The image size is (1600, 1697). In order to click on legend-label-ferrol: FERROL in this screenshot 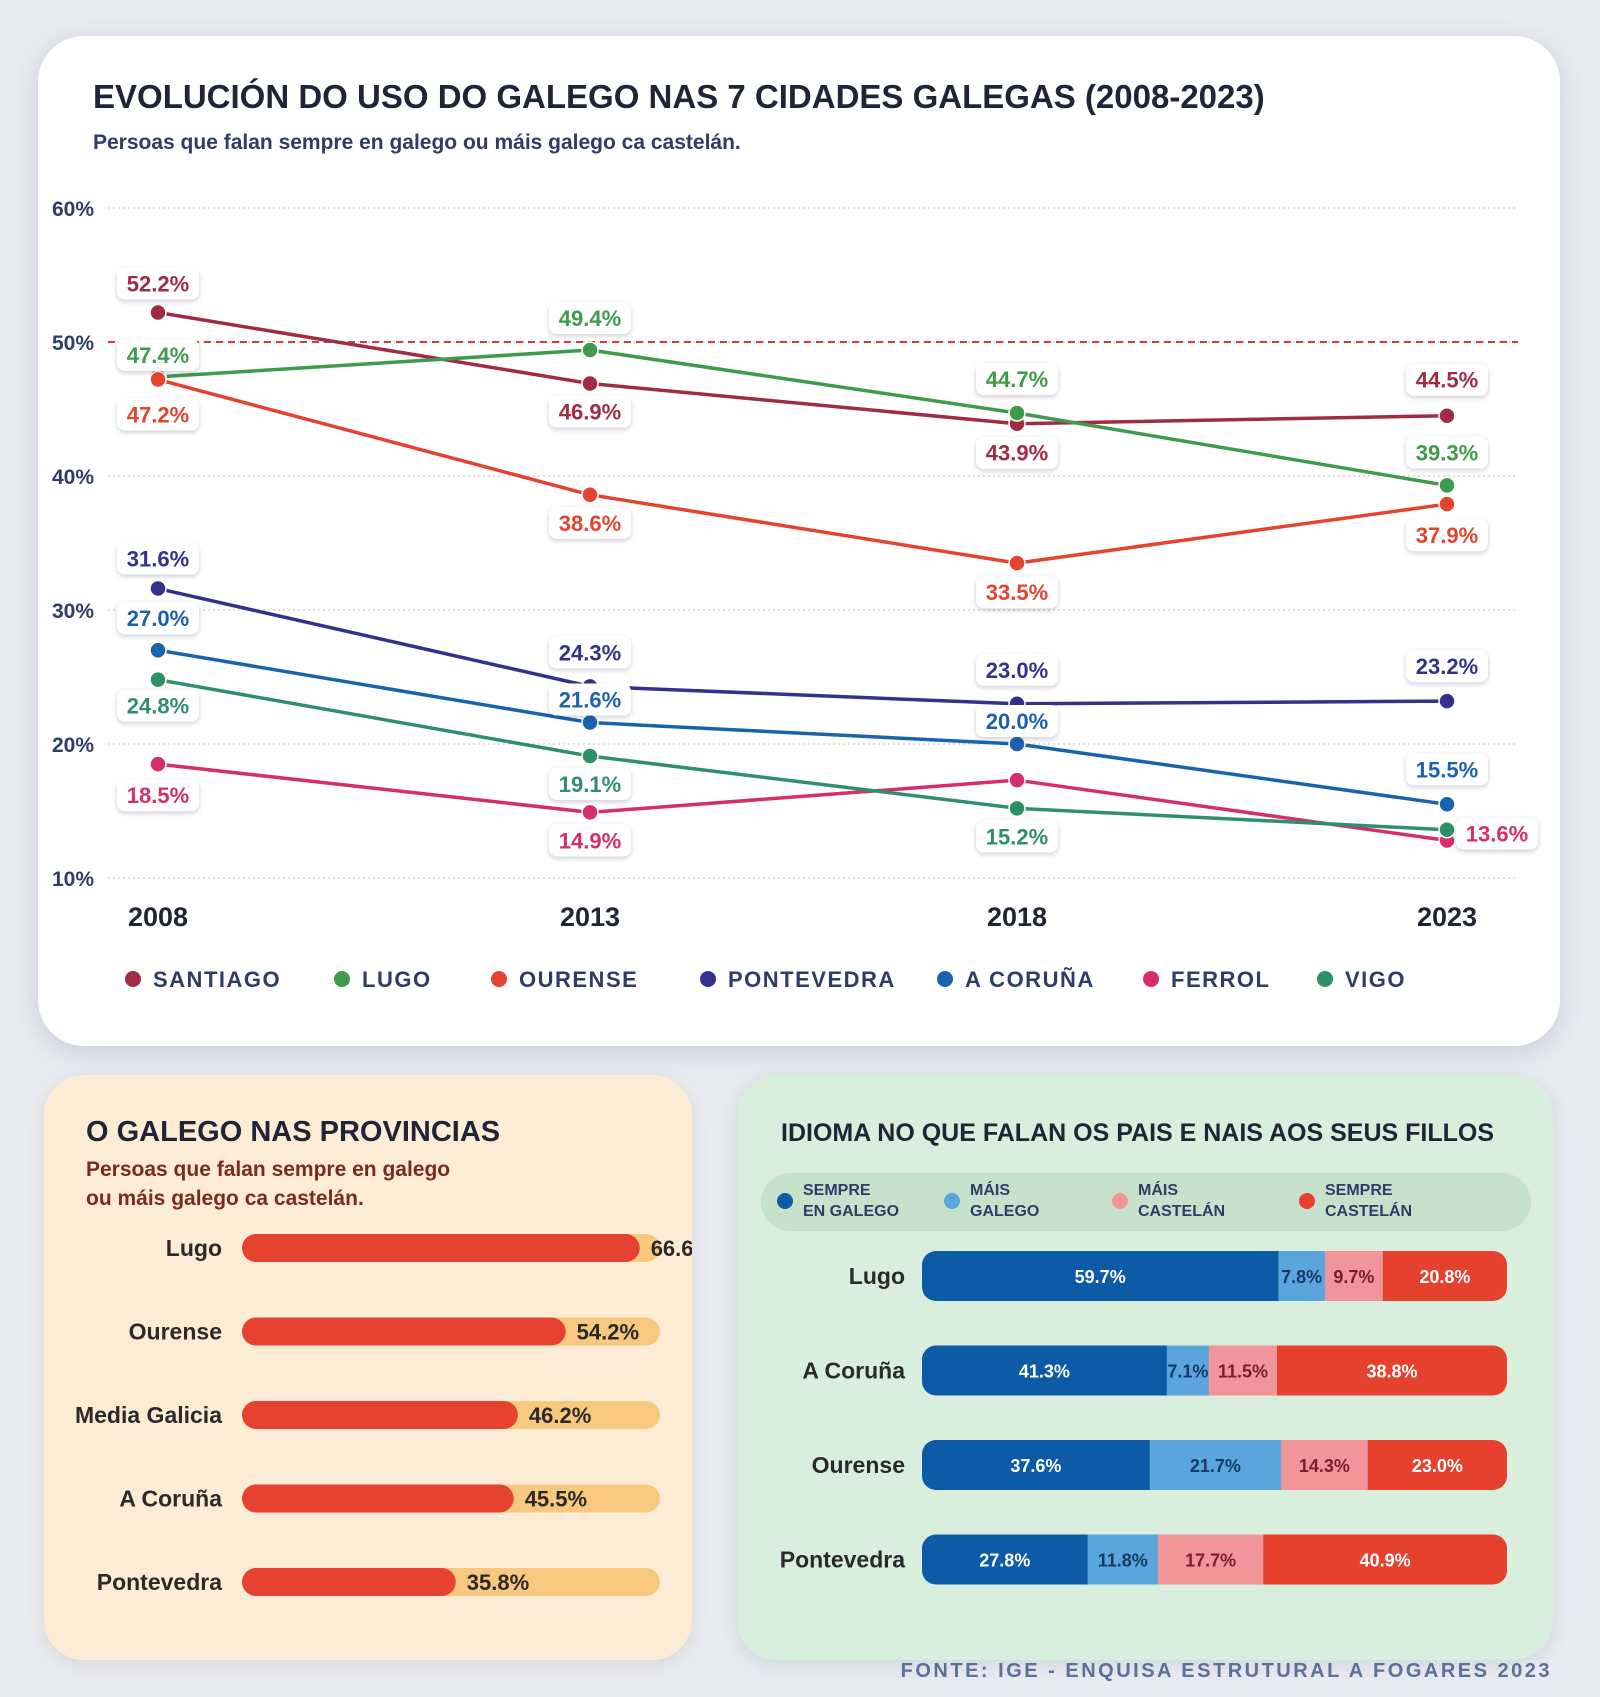, I will do `click(1220, 979)`.